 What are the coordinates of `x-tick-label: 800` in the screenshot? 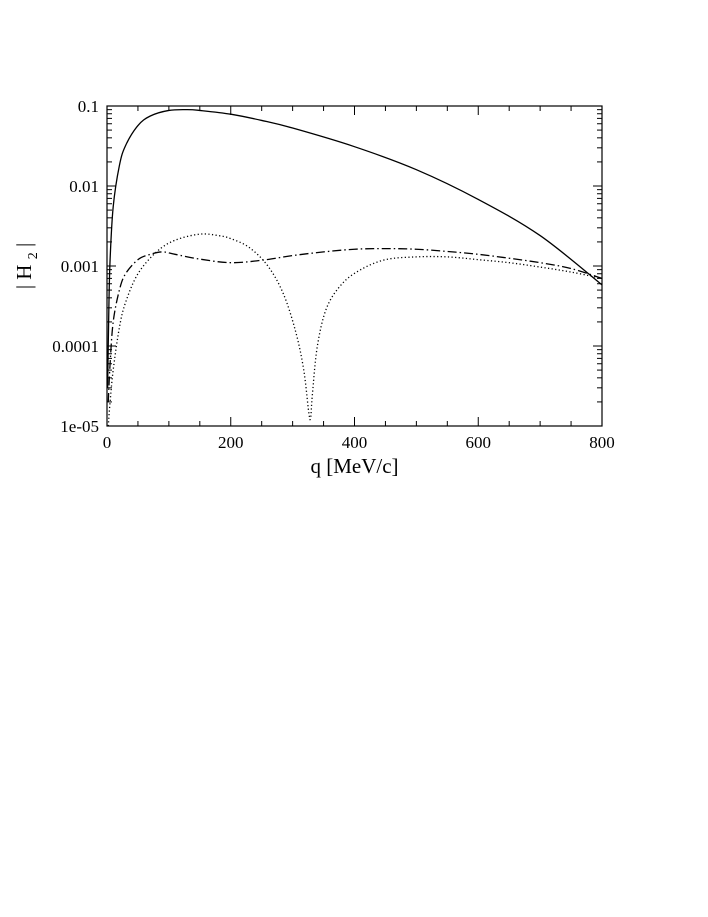 It's located at (602, 442).